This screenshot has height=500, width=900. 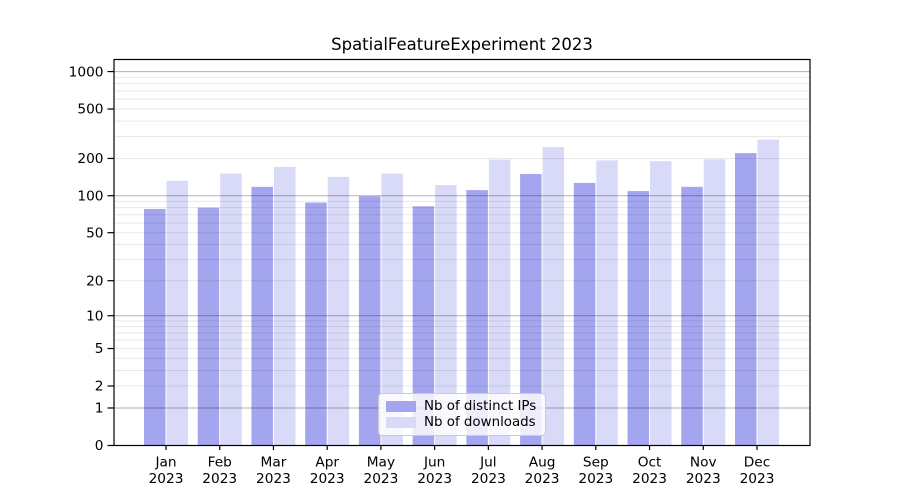 I want to click on y-tick-label-1000: 1000, so click(x=86, y=72).